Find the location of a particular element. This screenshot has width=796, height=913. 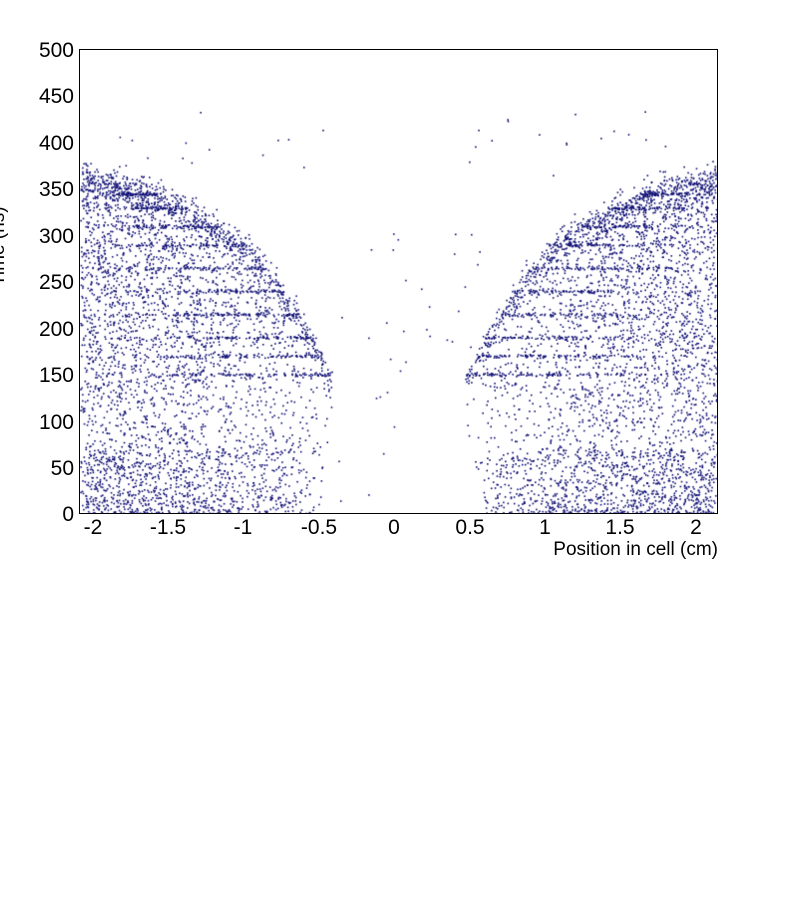

x-tick-1p3 is located at coordinates (81, 766).